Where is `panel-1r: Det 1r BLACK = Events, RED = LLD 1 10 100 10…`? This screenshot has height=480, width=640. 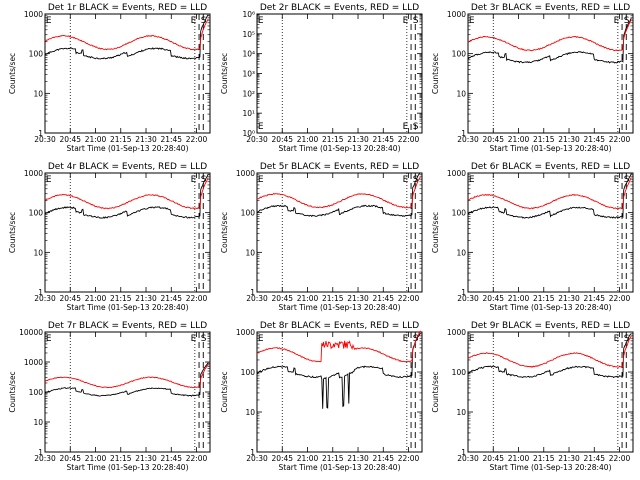
panel-1r: Det 1r BLACK = Events, RED = LLD 1 10 100 10… is located at coordinates (109, 78).